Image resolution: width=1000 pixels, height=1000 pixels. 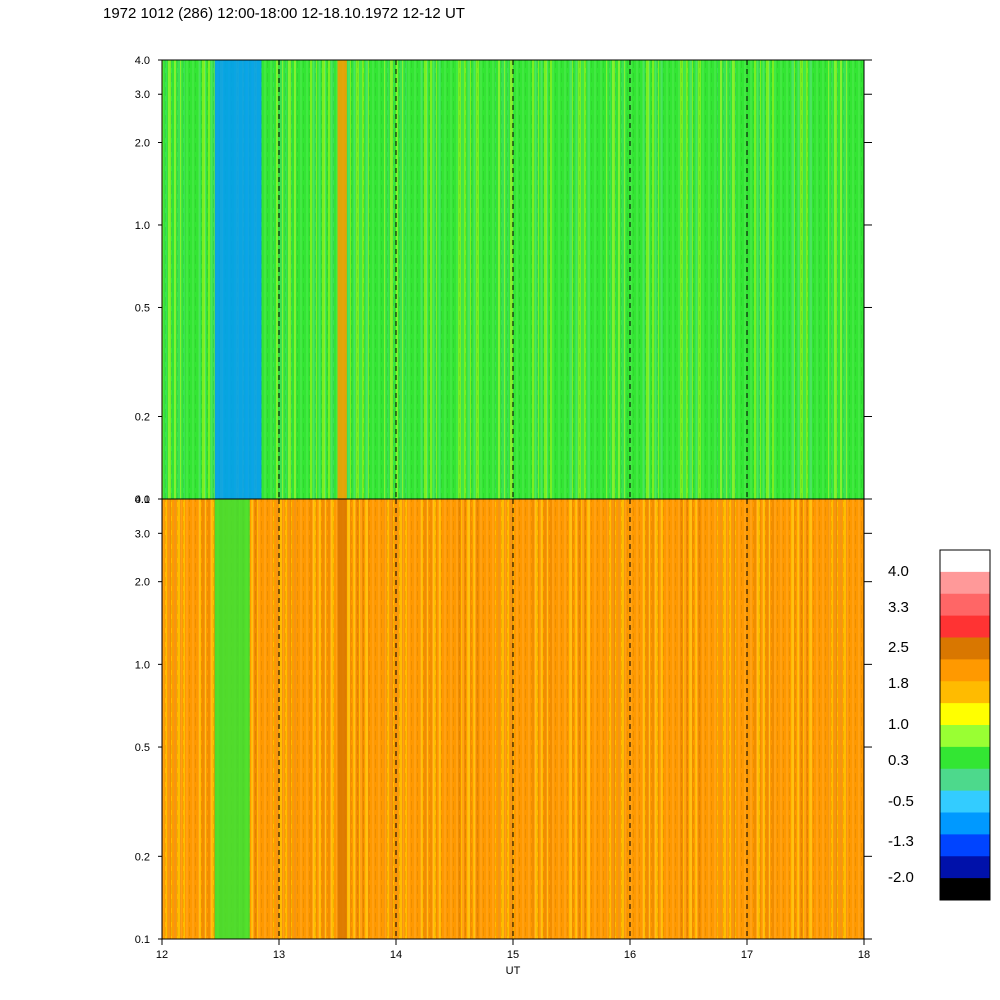 I want to click on x-tick-label: 15, so click(x=513, y=955).